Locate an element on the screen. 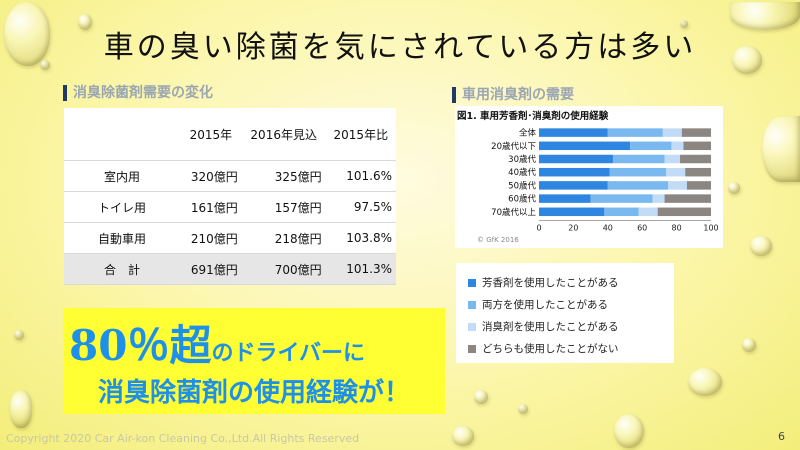 The width and height of the screenshot is (800, 450). cell-ratio: 103.8% is located at coordinates (360, 238).